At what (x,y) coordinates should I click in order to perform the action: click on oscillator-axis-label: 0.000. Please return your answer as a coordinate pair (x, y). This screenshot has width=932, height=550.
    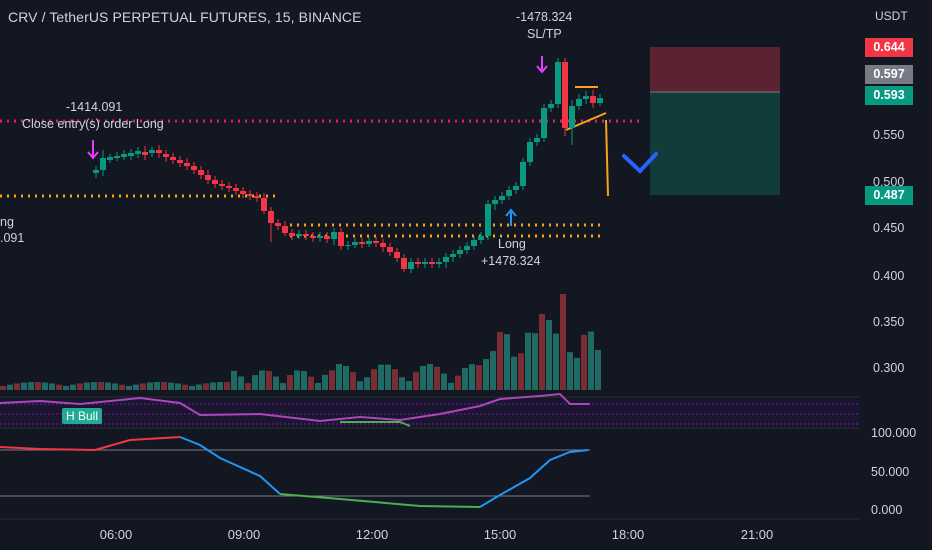
    Looking at the image, I should click on (887, 510).